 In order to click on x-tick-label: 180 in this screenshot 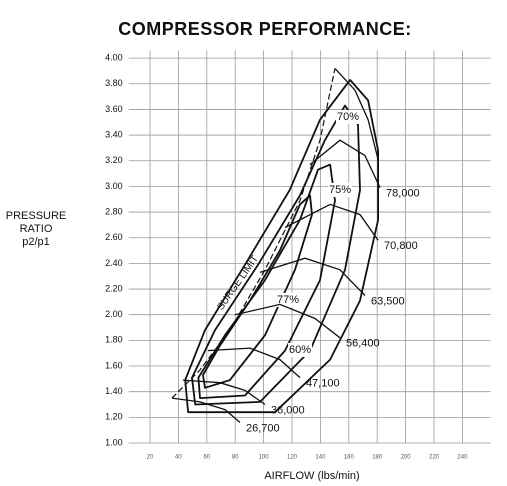, I will do `click(377, 458)`.